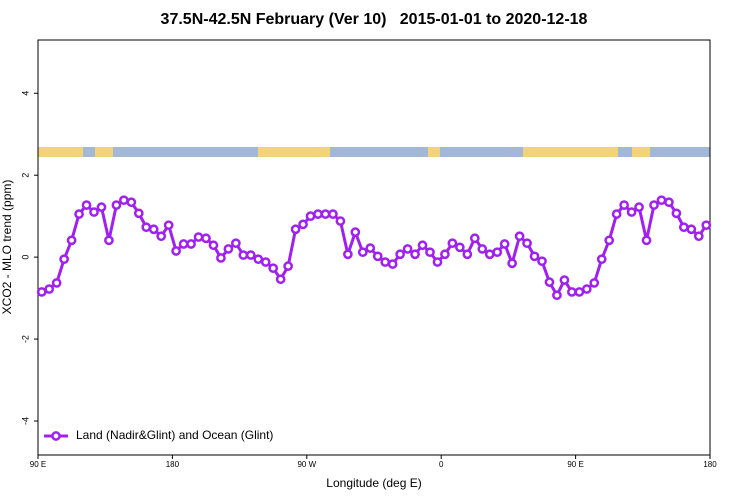  I want to click on legend-item: Land (Nadir&Glint) and Ocean (Glint), so click(158, 435).